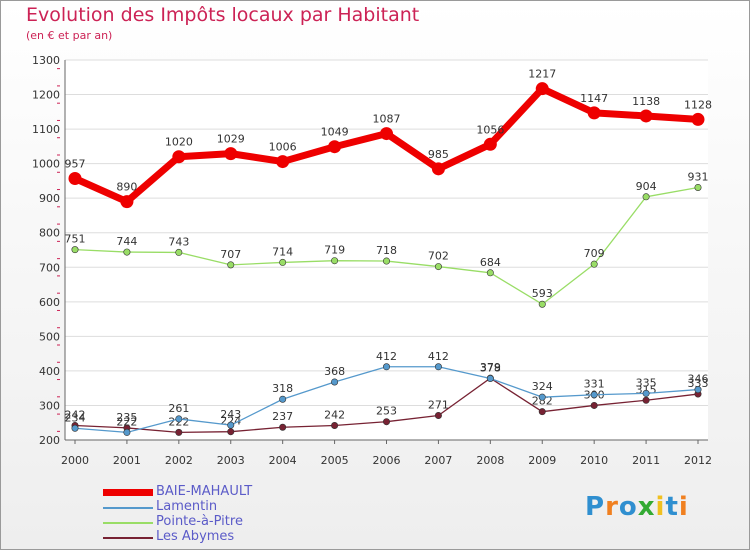 The image size is (750, 550). Describe the element at coordinates (387, 119) in the screenshot. I see `data-label: 1087` at that location.